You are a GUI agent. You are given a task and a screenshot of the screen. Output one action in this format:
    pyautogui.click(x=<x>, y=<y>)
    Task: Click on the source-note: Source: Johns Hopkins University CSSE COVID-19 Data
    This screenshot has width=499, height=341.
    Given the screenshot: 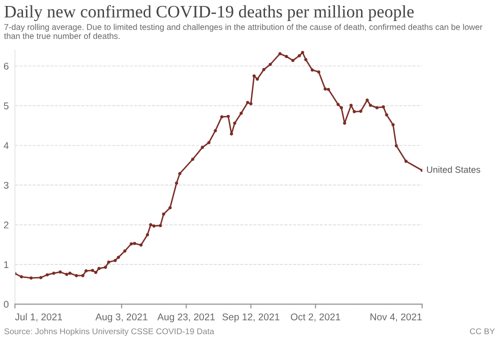 What is the action you would take?
    pyautogui.click(x=109, y=332)
    